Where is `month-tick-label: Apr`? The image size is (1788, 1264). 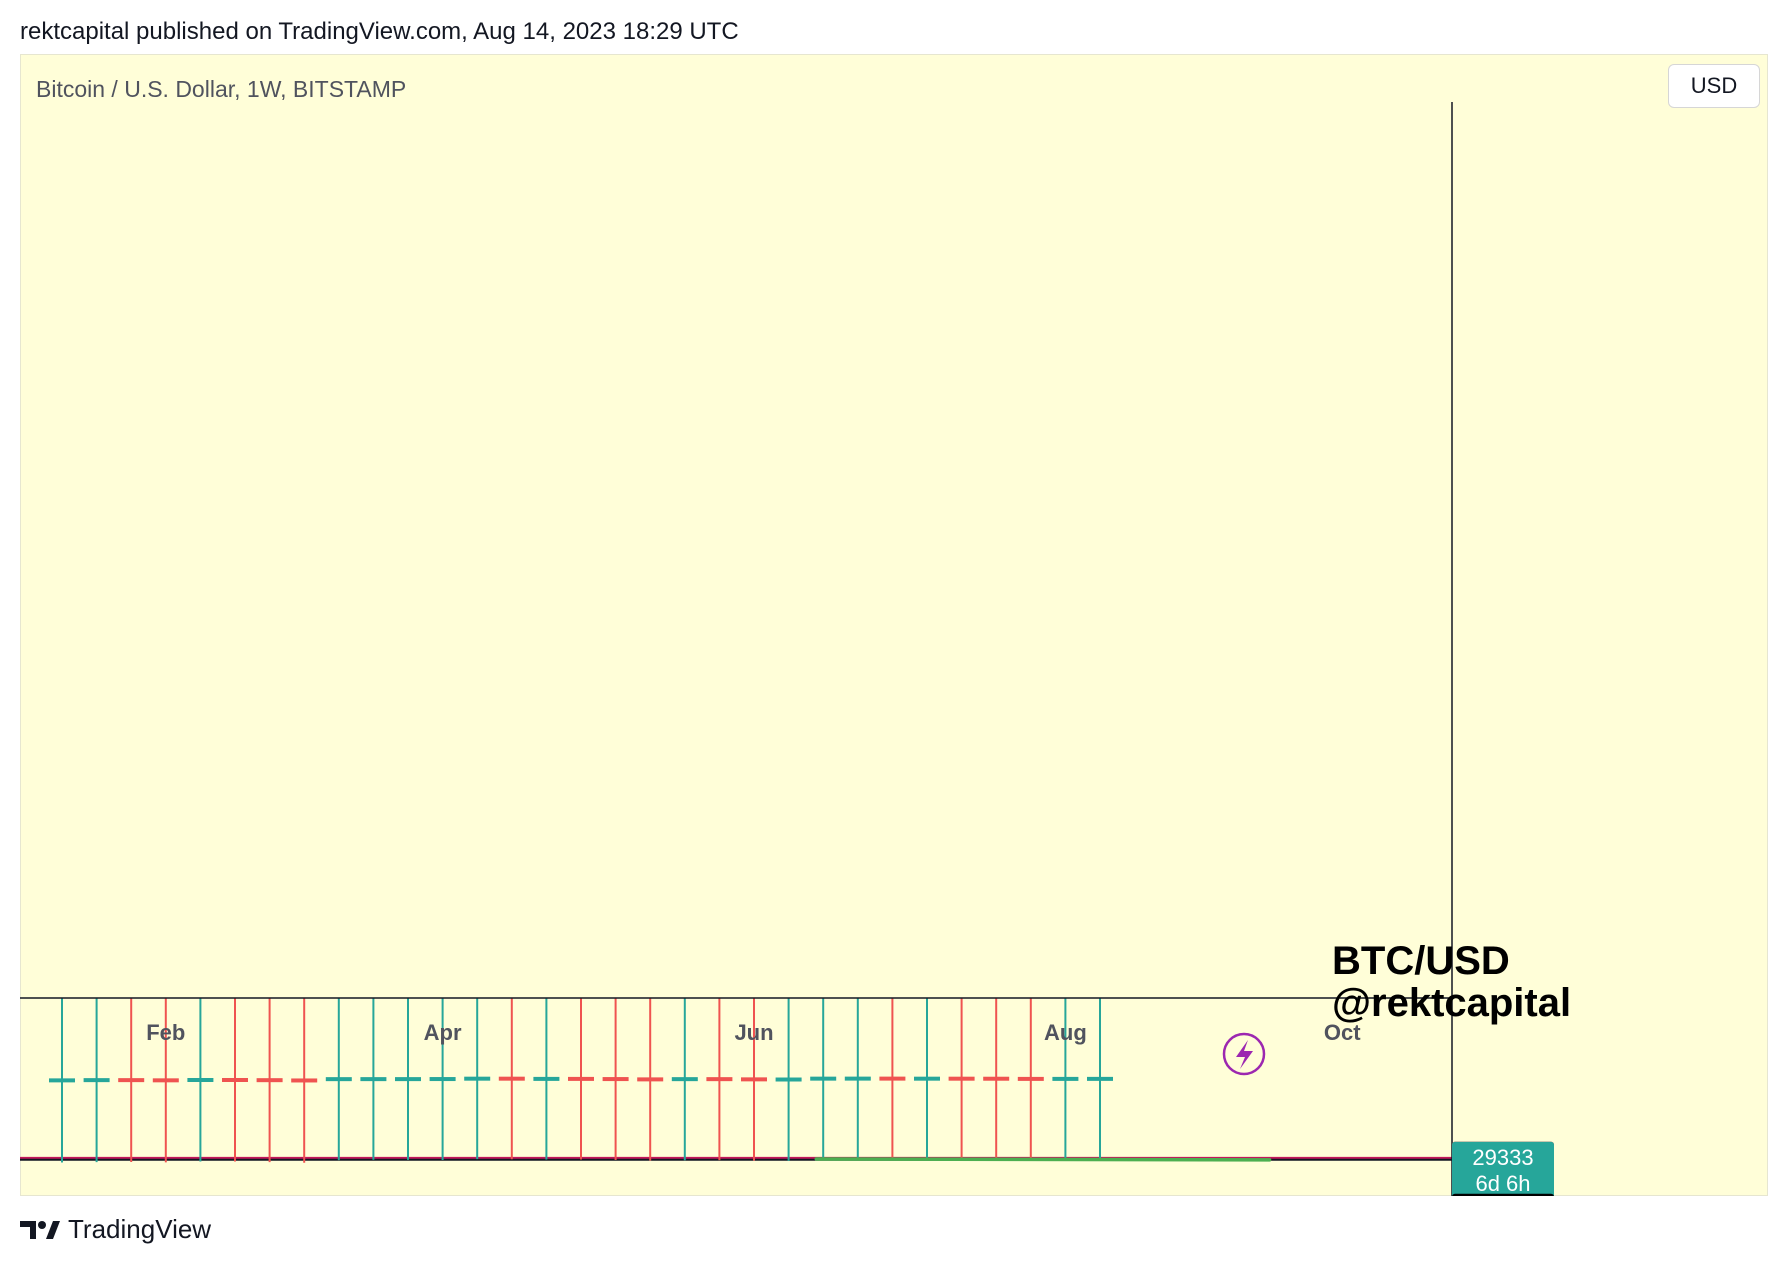
month-tick-label: Apr is located at coordinates (443, 1032).